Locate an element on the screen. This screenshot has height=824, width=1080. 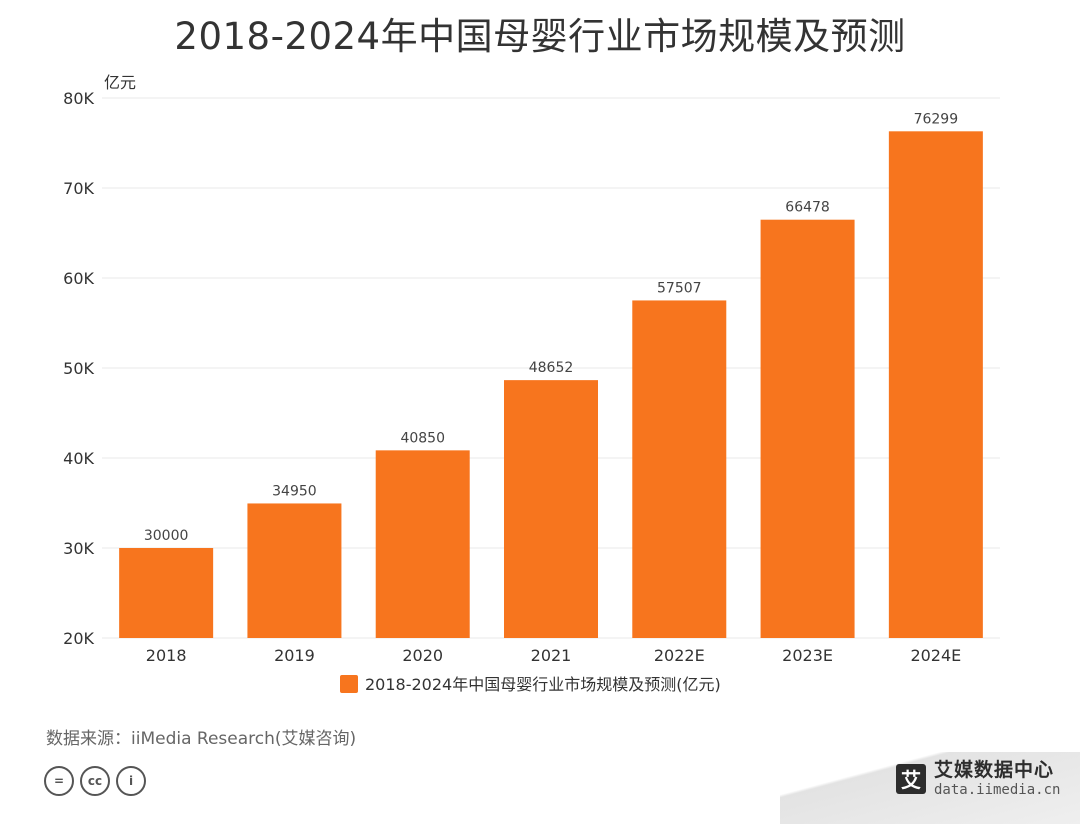
bar-2024E is located at coordinates (935, 384).